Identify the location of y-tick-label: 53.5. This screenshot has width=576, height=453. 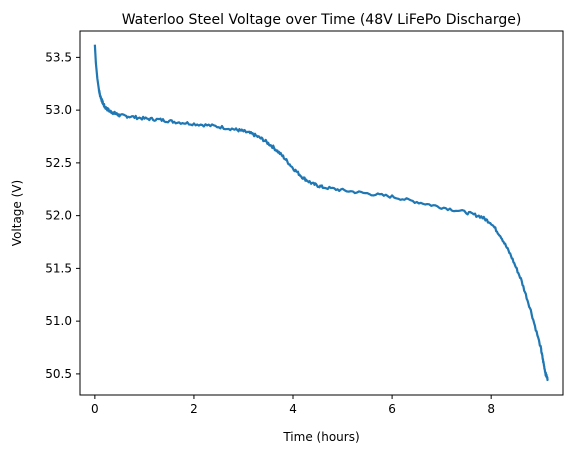
(58, 57).